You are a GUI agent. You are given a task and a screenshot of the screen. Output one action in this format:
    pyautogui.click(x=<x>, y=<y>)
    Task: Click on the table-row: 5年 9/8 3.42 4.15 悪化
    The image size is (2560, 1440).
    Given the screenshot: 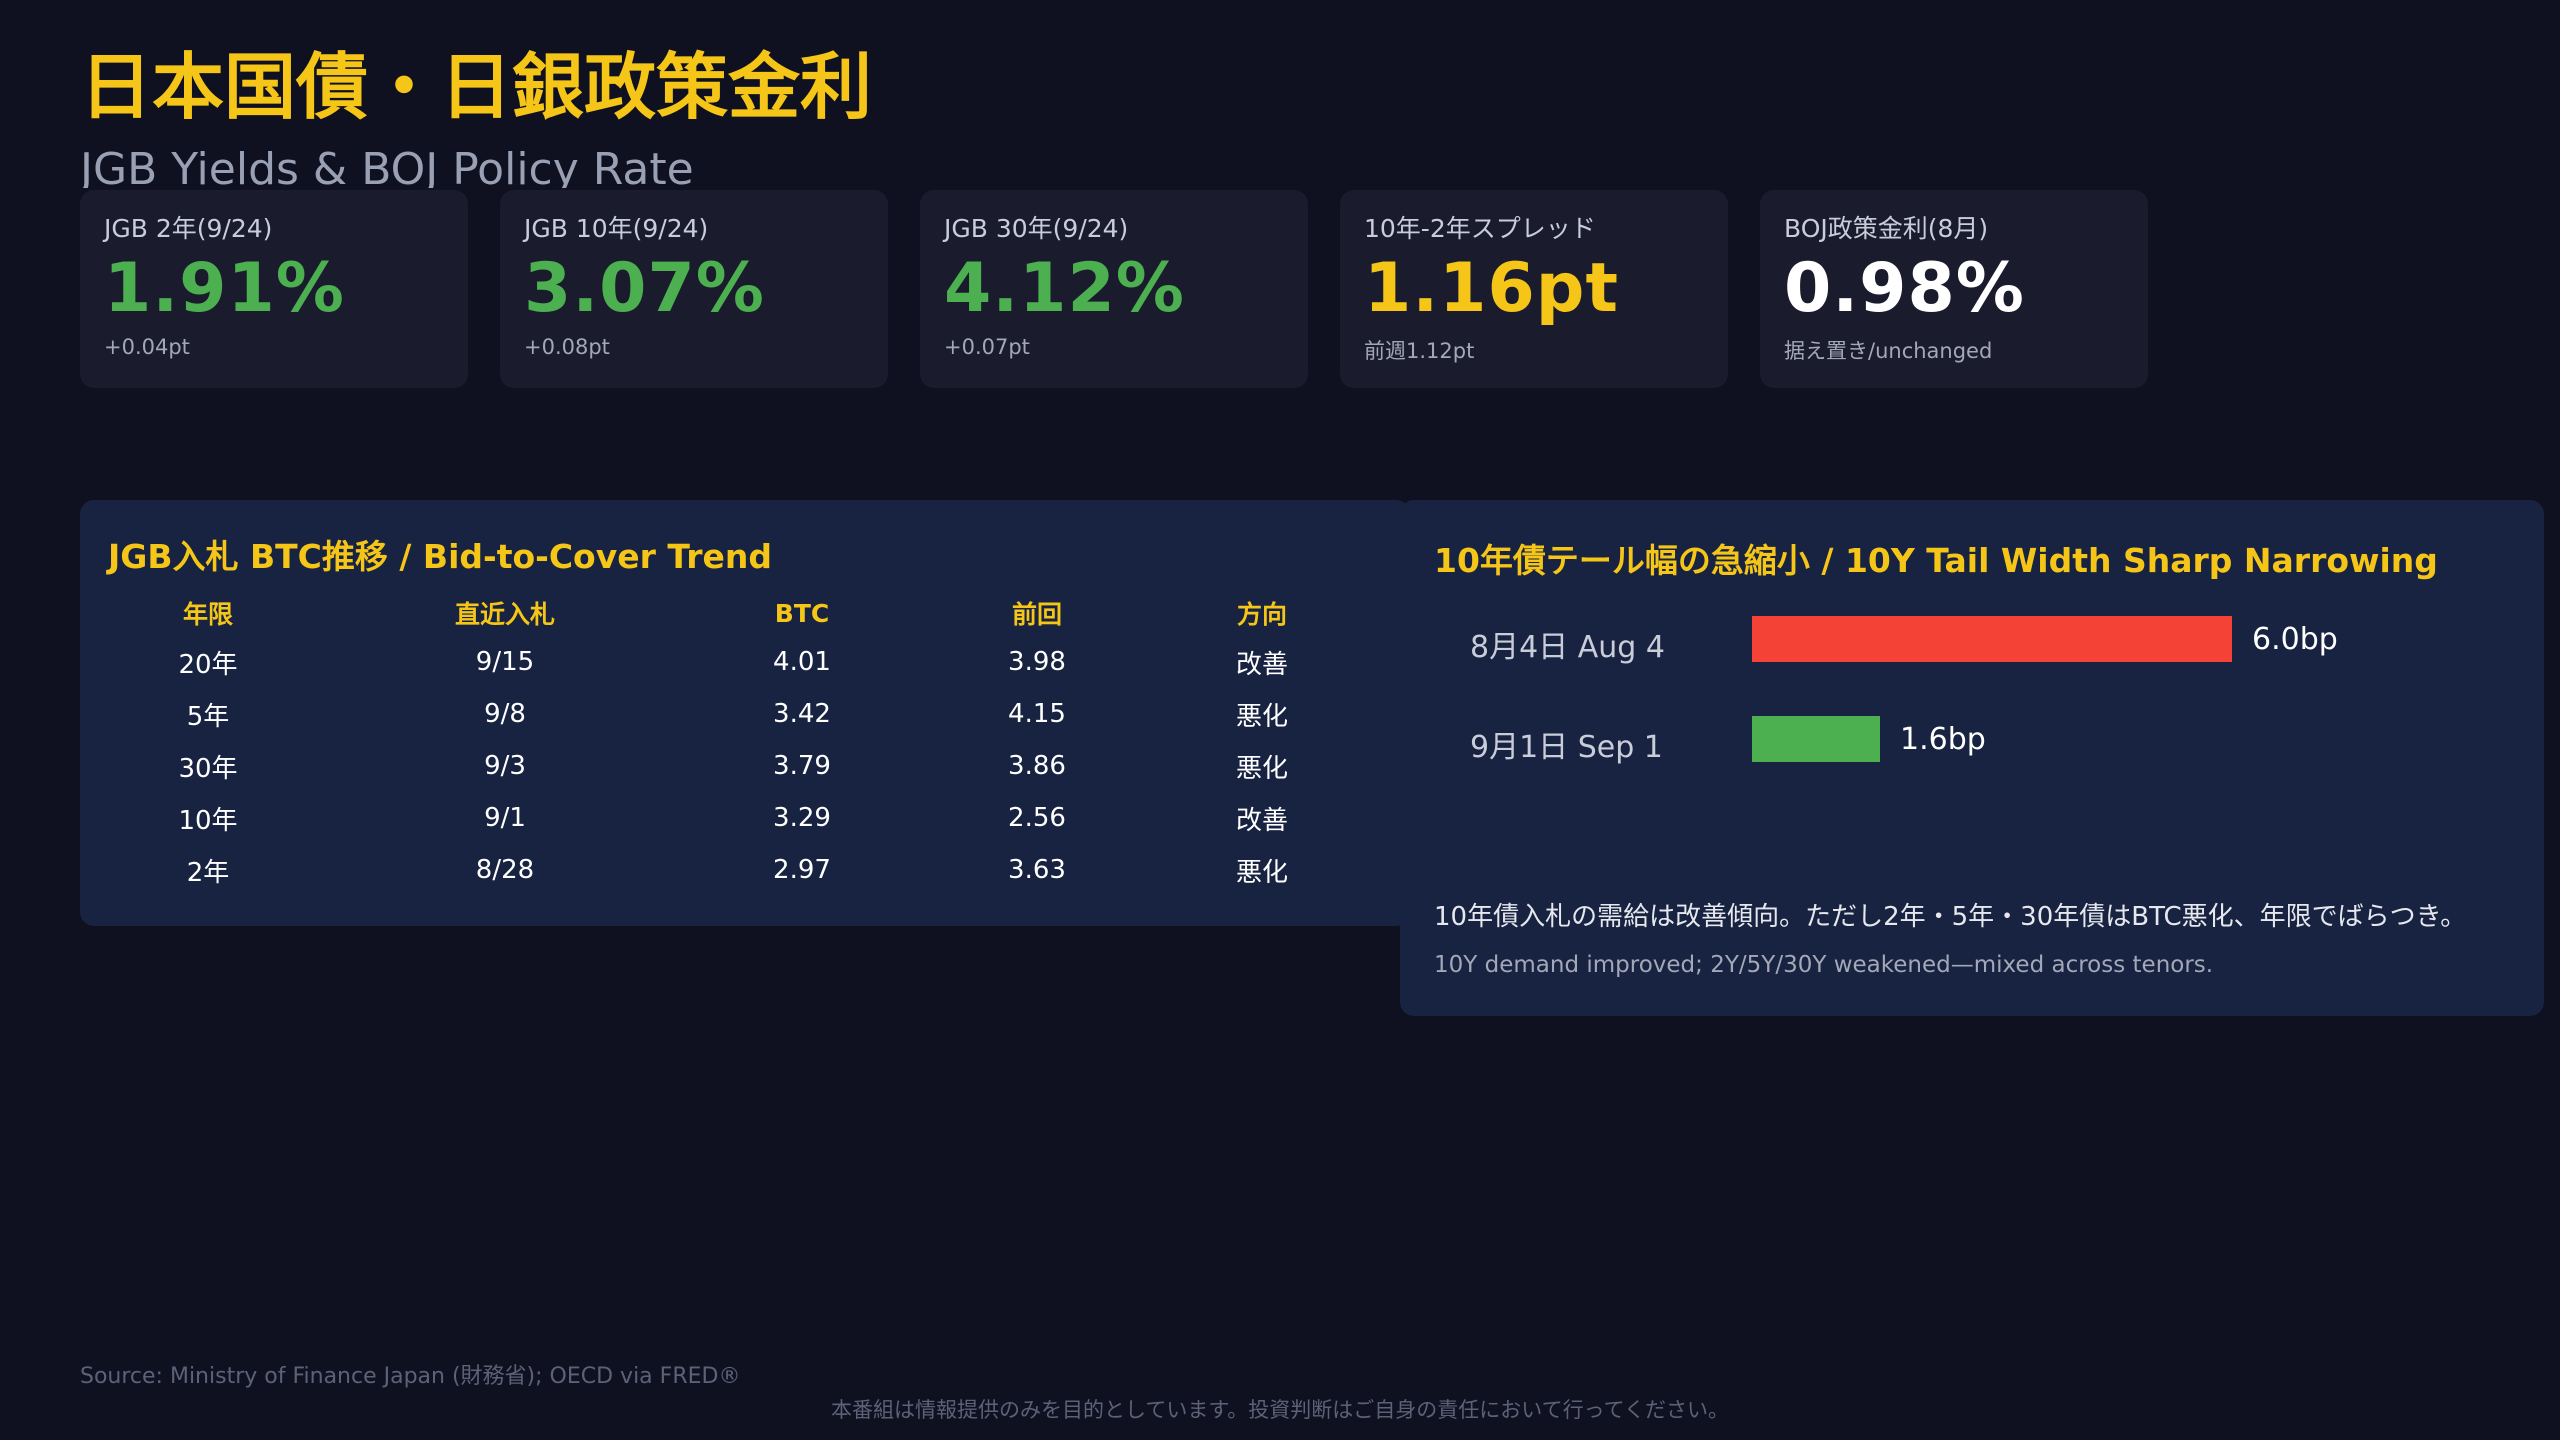 What is the action you would take?
    pyautogui.click(x=730, y=714)
    